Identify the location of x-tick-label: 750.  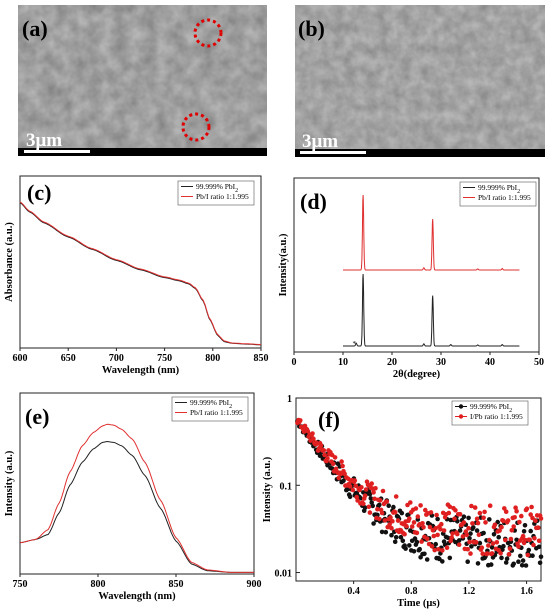
(20, 584).